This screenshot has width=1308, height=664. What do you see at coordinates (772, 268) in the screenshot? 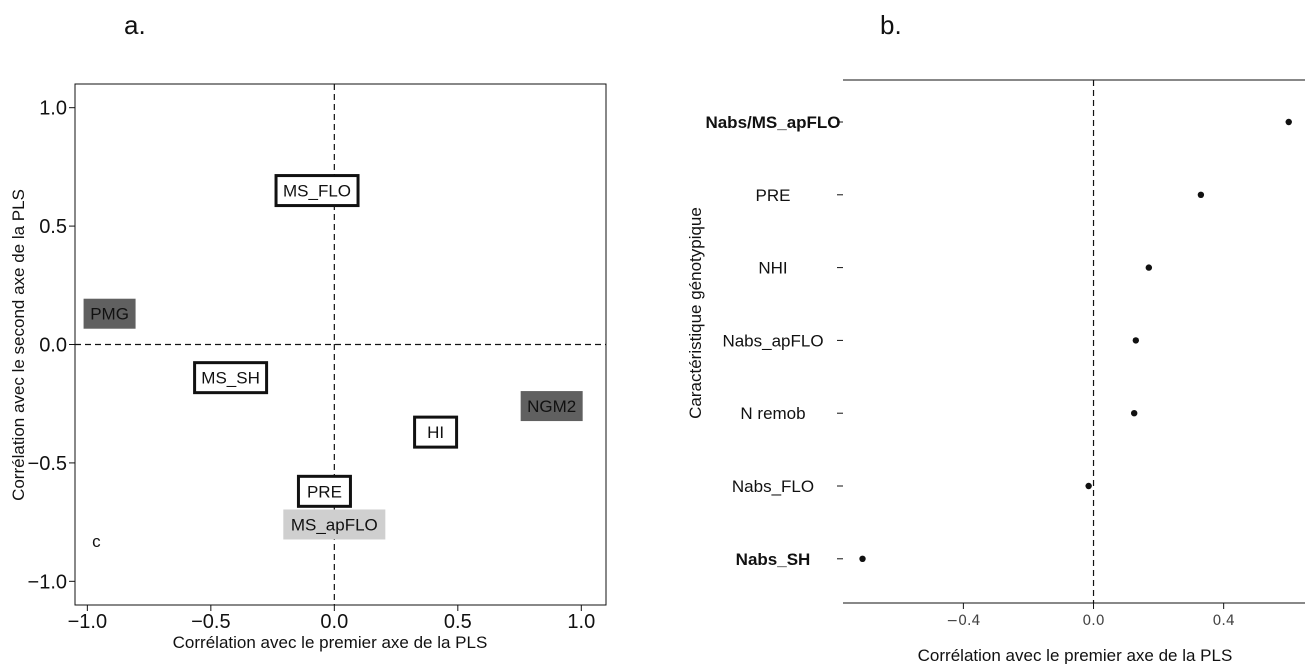
I see `panel-b-category-label: NHI` at bounding box center [772, 268].